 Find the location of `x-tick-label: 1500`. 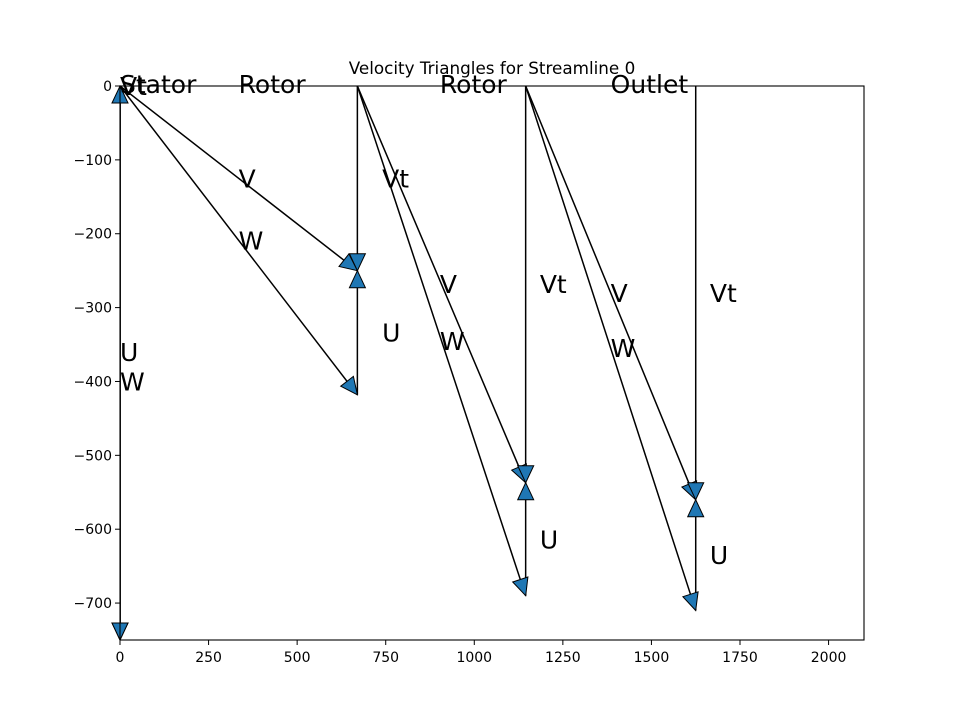

x-tick-label: 1500 is located at coordinates (652, 658).